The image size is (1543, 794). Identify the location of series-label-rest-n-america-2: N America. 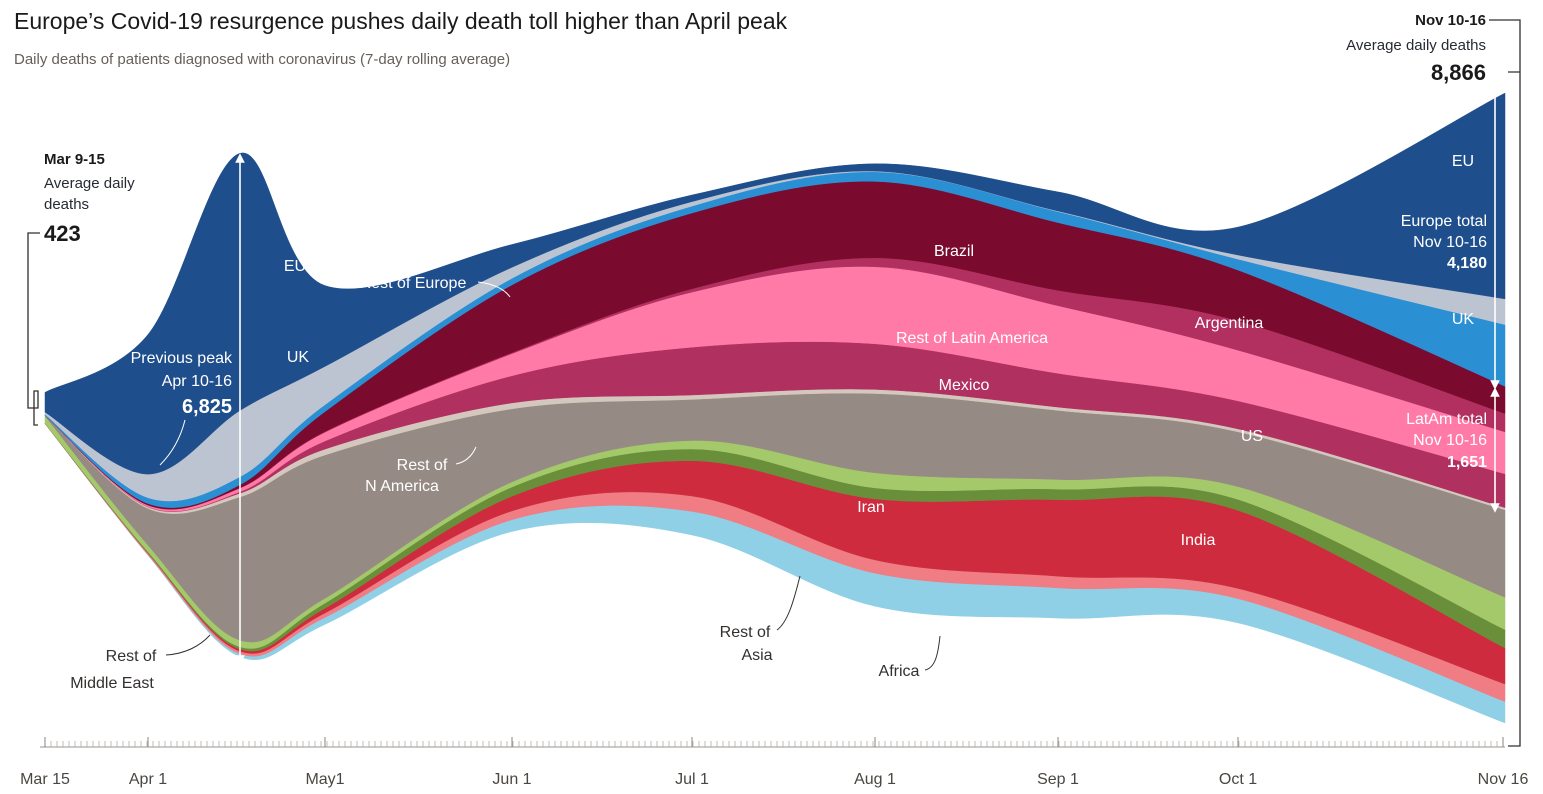
(402, 486).